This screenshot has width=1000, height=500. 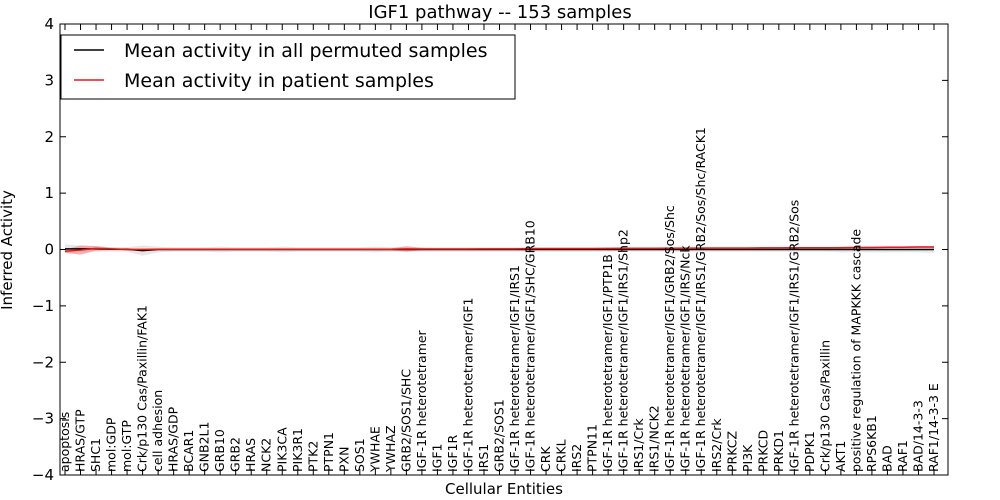 I want to click on category-label: HRAS/GTP, so click(x=80, y=440).